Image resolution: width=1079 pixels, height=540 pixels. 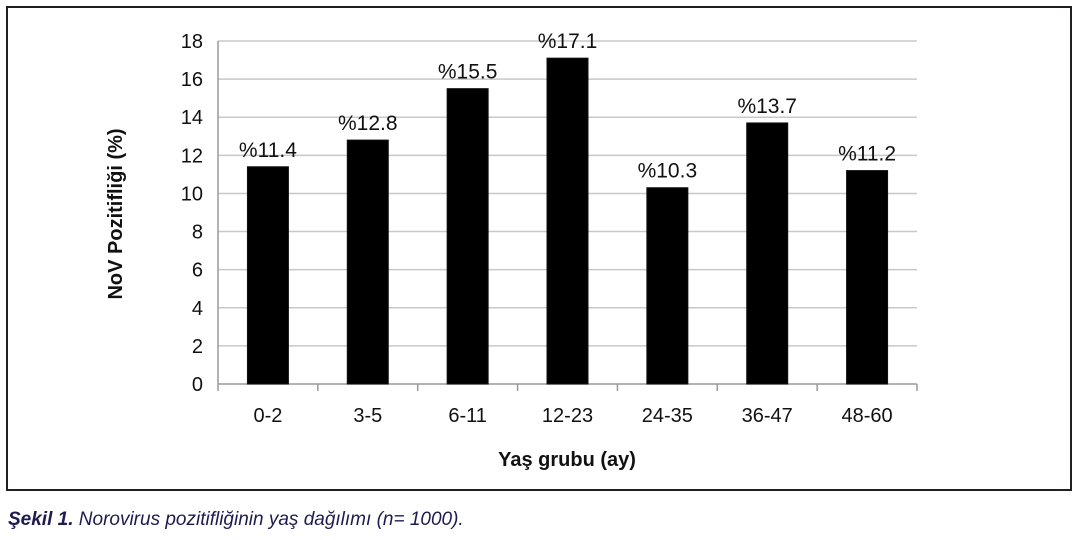 What do you see at coordinates (667, 416) in the screenshot?
I see `x-tick-label: 24-35` at bounding box center [667, 416].